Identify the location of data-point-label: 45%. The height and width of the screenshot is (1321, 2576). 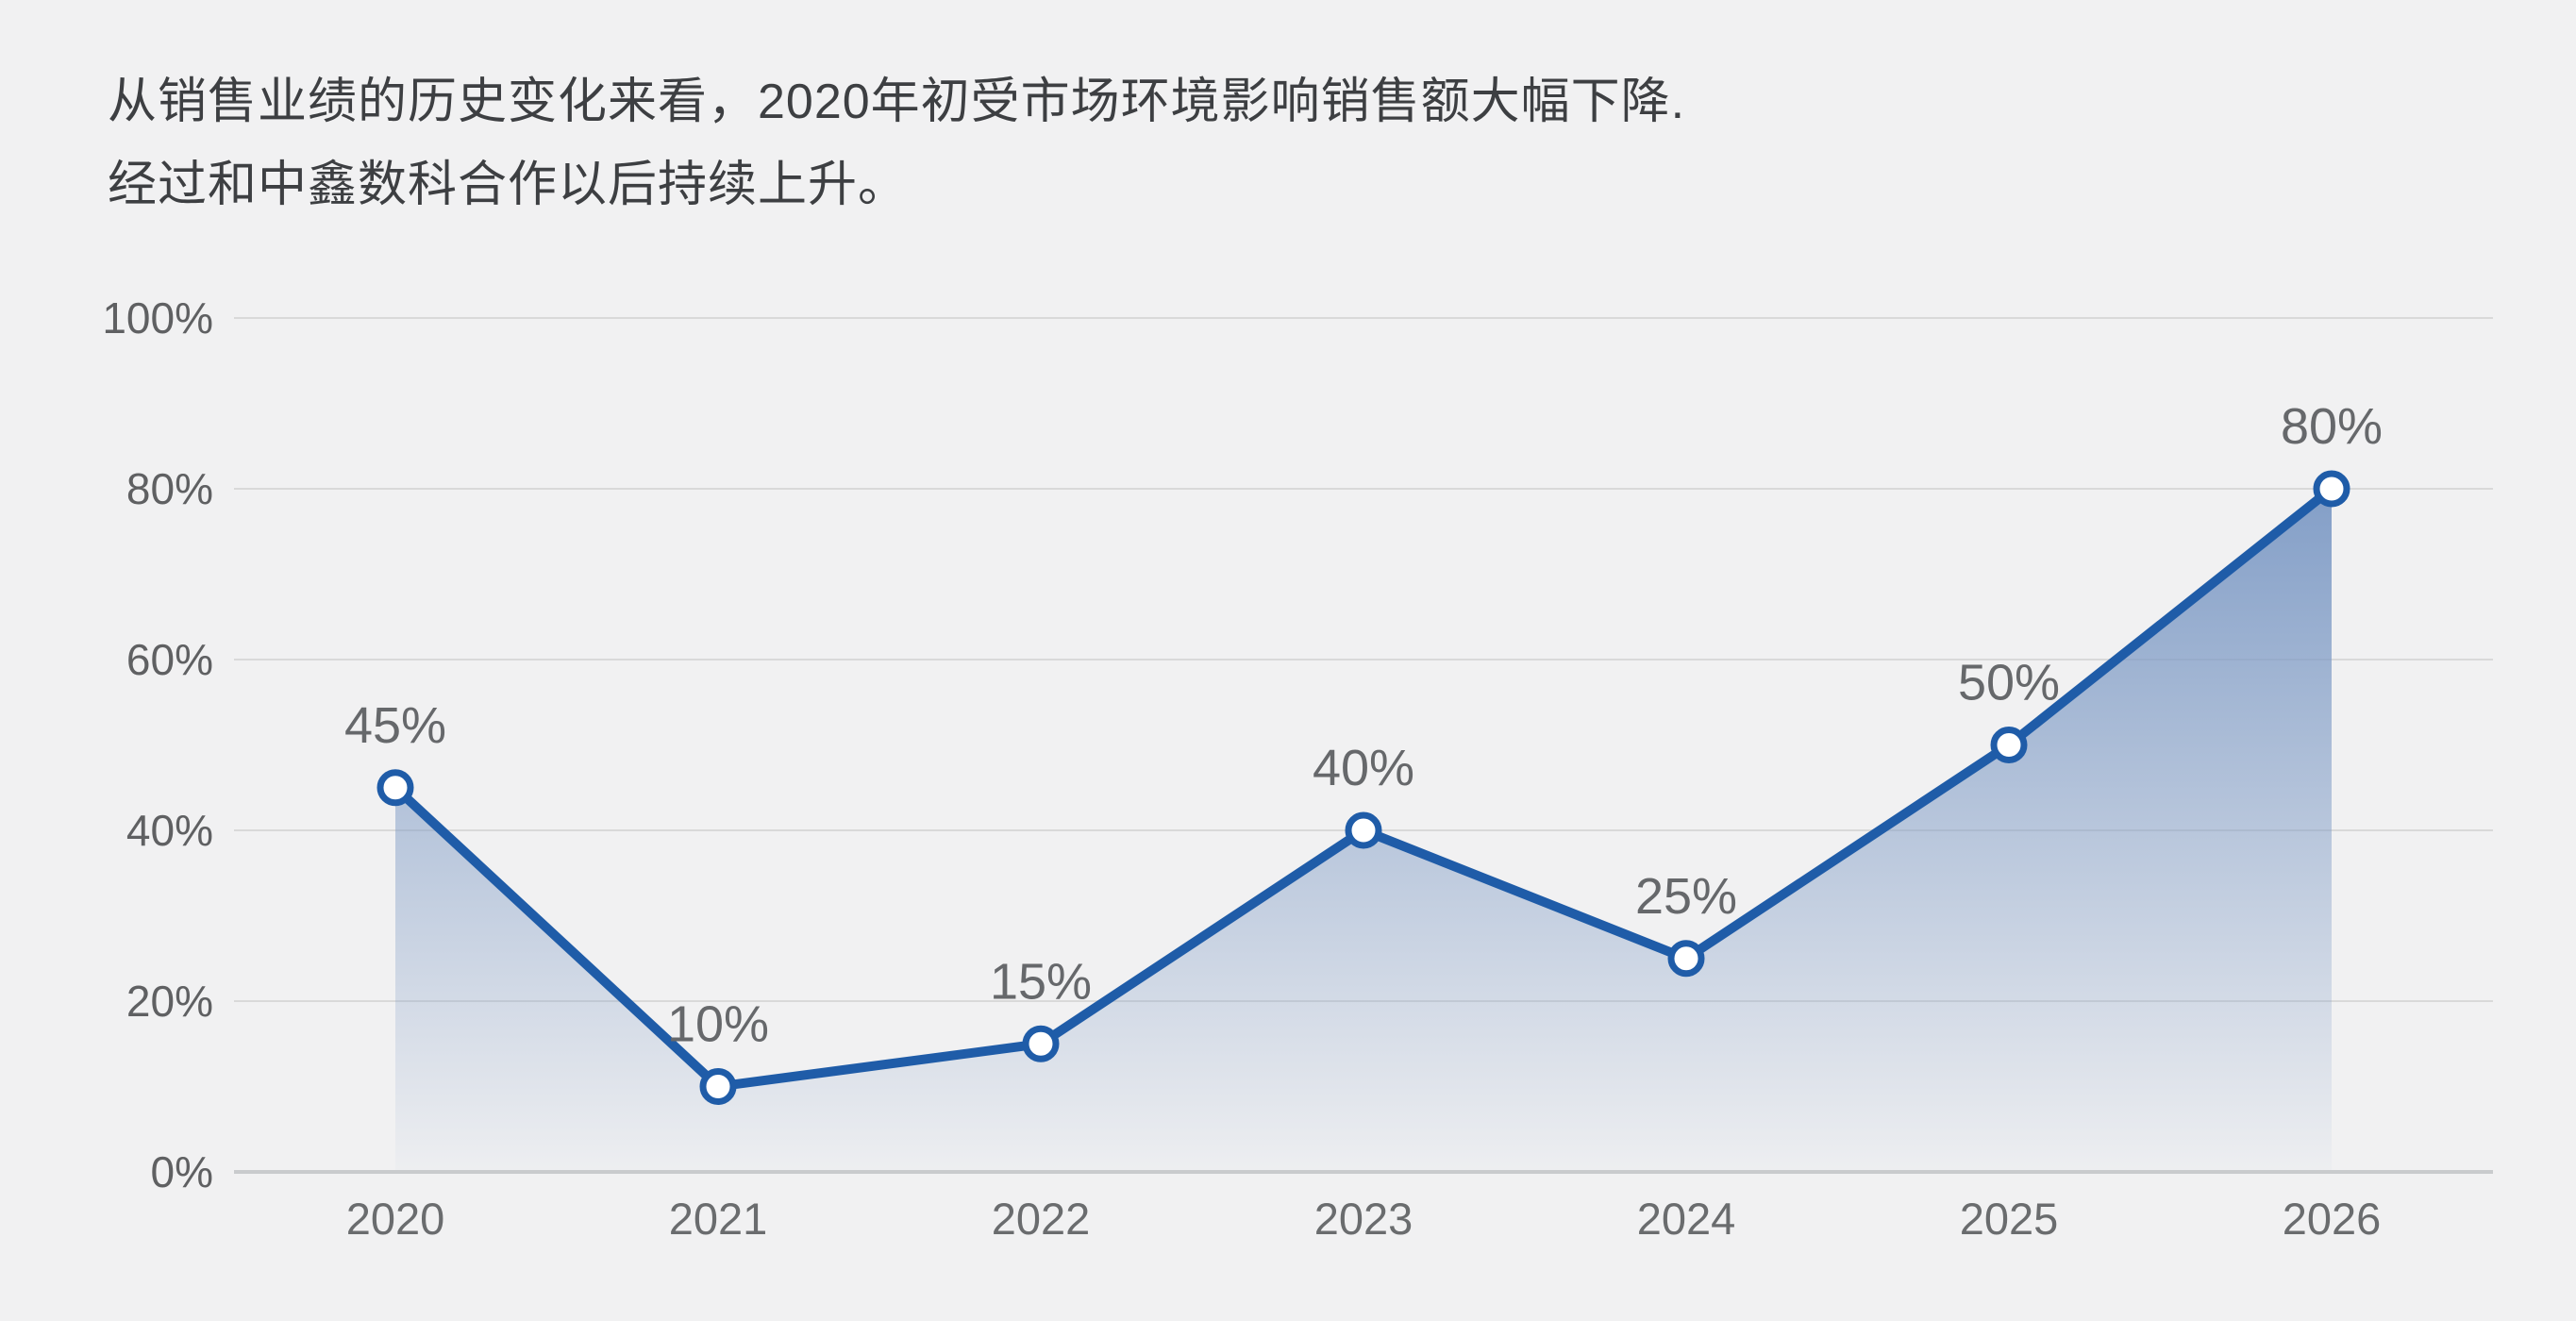
(395, 725).